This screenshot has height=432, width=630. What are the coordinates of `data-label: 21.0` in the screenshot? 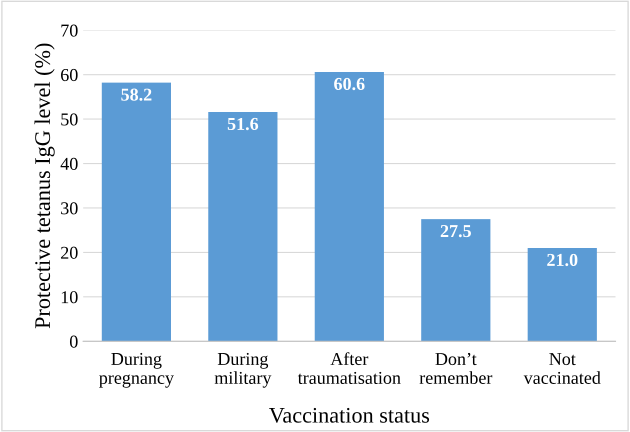 It's located at (562, 260).